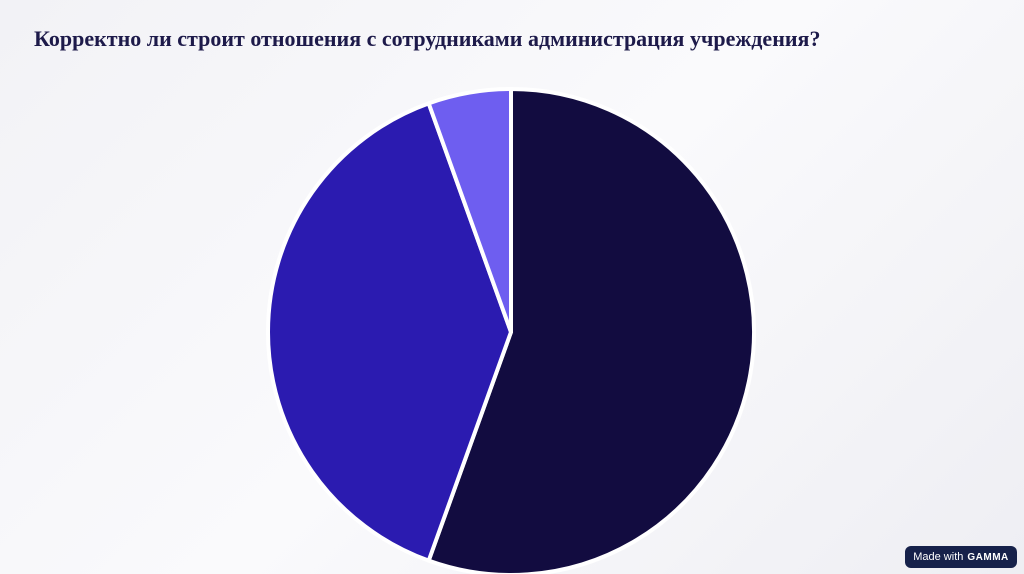 Image resolution: width=1024 pixels, height=574 pixels. I want to click on badge-text: Made with, so click(938, 557).